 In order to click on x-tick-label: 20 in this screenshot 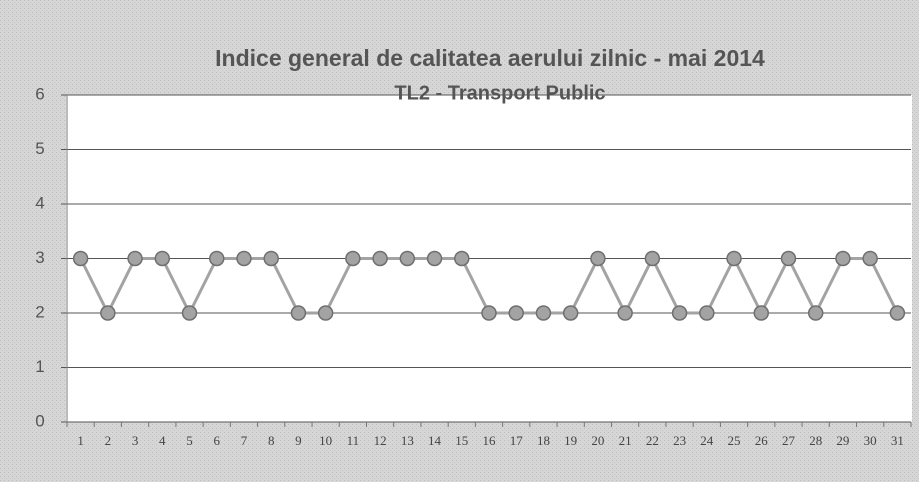, I will do `click(597, 440)`.